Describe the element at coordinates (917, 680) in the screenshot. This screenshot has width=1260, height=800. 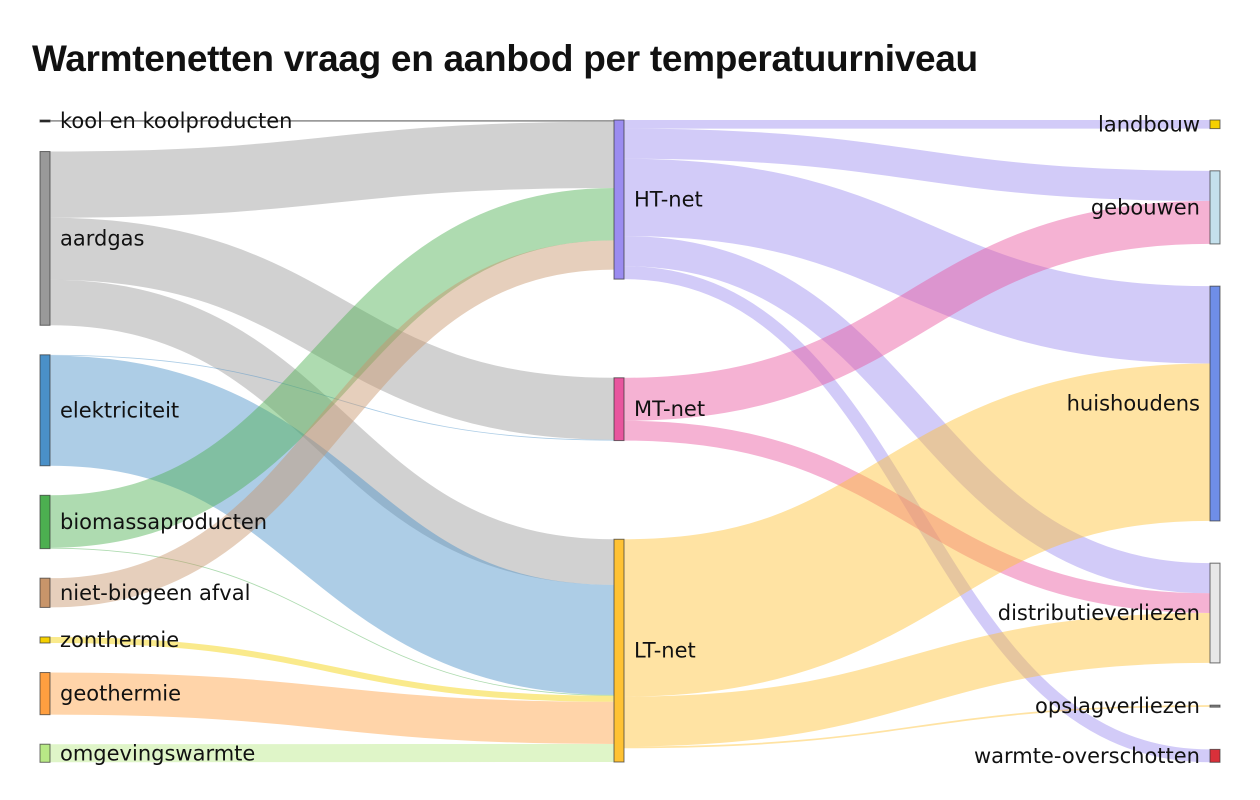
I see `link-lt-to-distributie` at that location.